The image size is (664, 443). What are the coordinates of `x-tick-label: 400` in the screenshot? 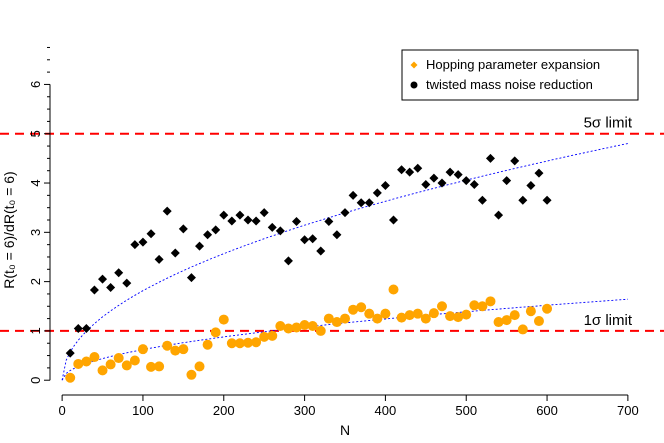 It's located at (386, 410).